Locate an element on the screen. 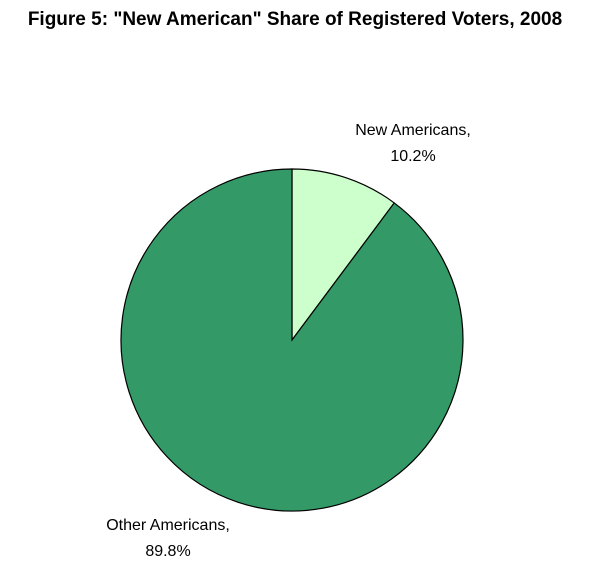 The width and height of the screenshot is (590, 570). slice-label-name: Other Americans, is located at coordinates (168, 525).